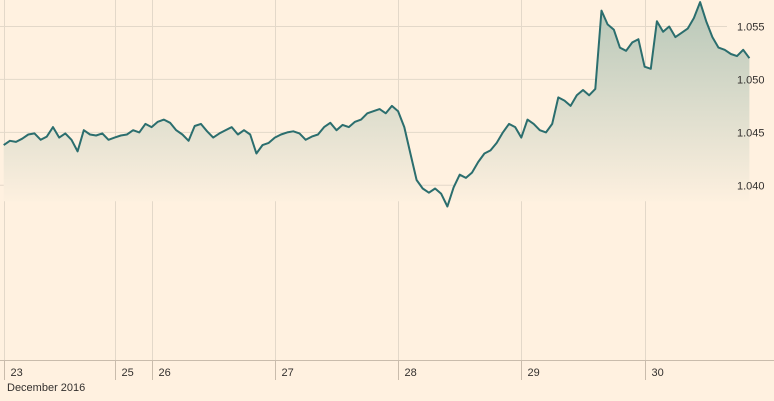  I want to click on y-tick-label: 1.055, so click(751, 27).